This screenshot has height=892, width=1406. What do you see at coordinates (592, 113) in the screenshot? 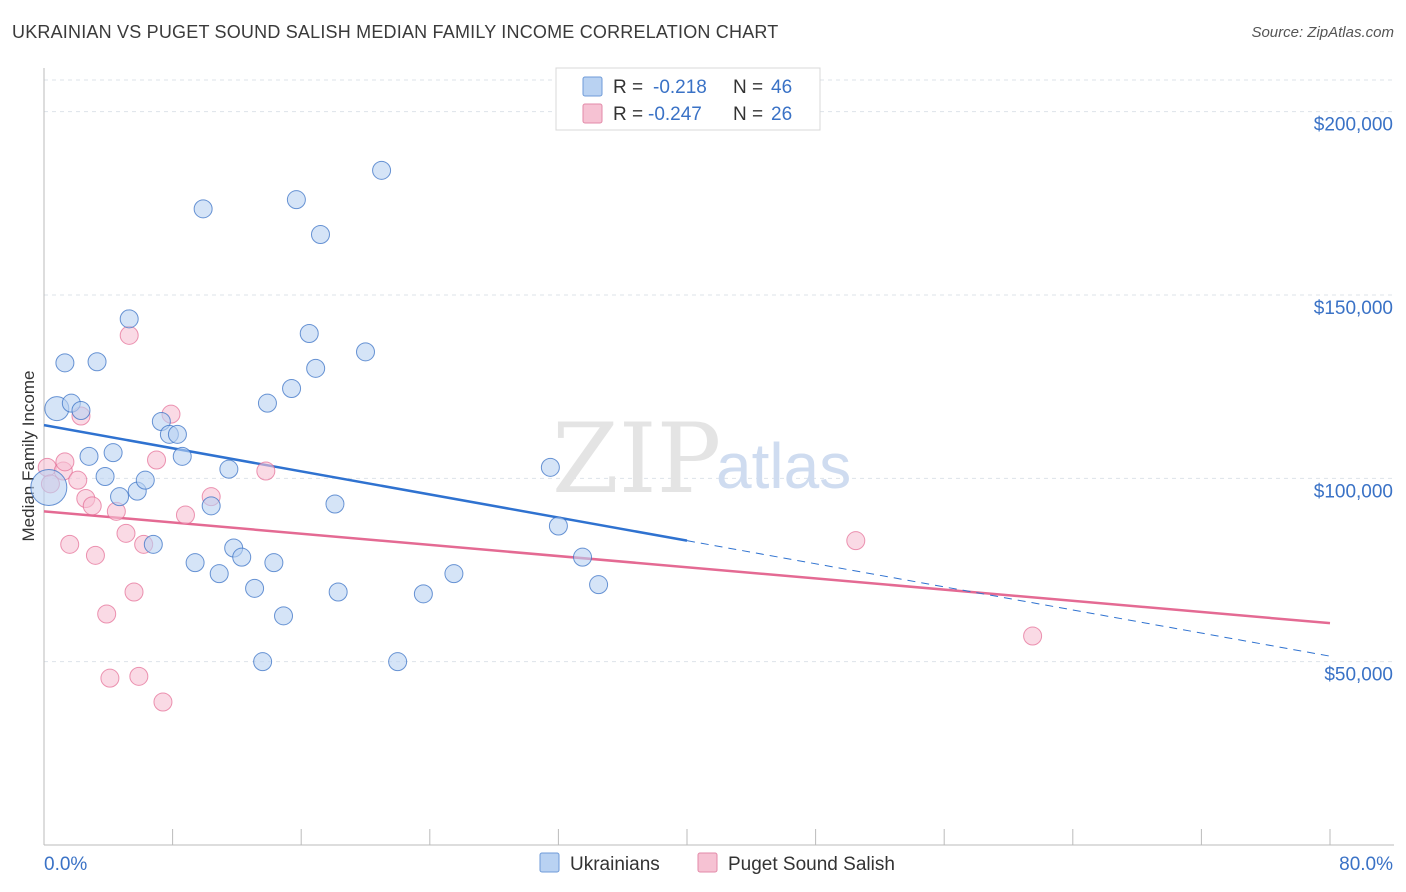
I see `legend-swatch-puget` at bounding box center [592, 113].